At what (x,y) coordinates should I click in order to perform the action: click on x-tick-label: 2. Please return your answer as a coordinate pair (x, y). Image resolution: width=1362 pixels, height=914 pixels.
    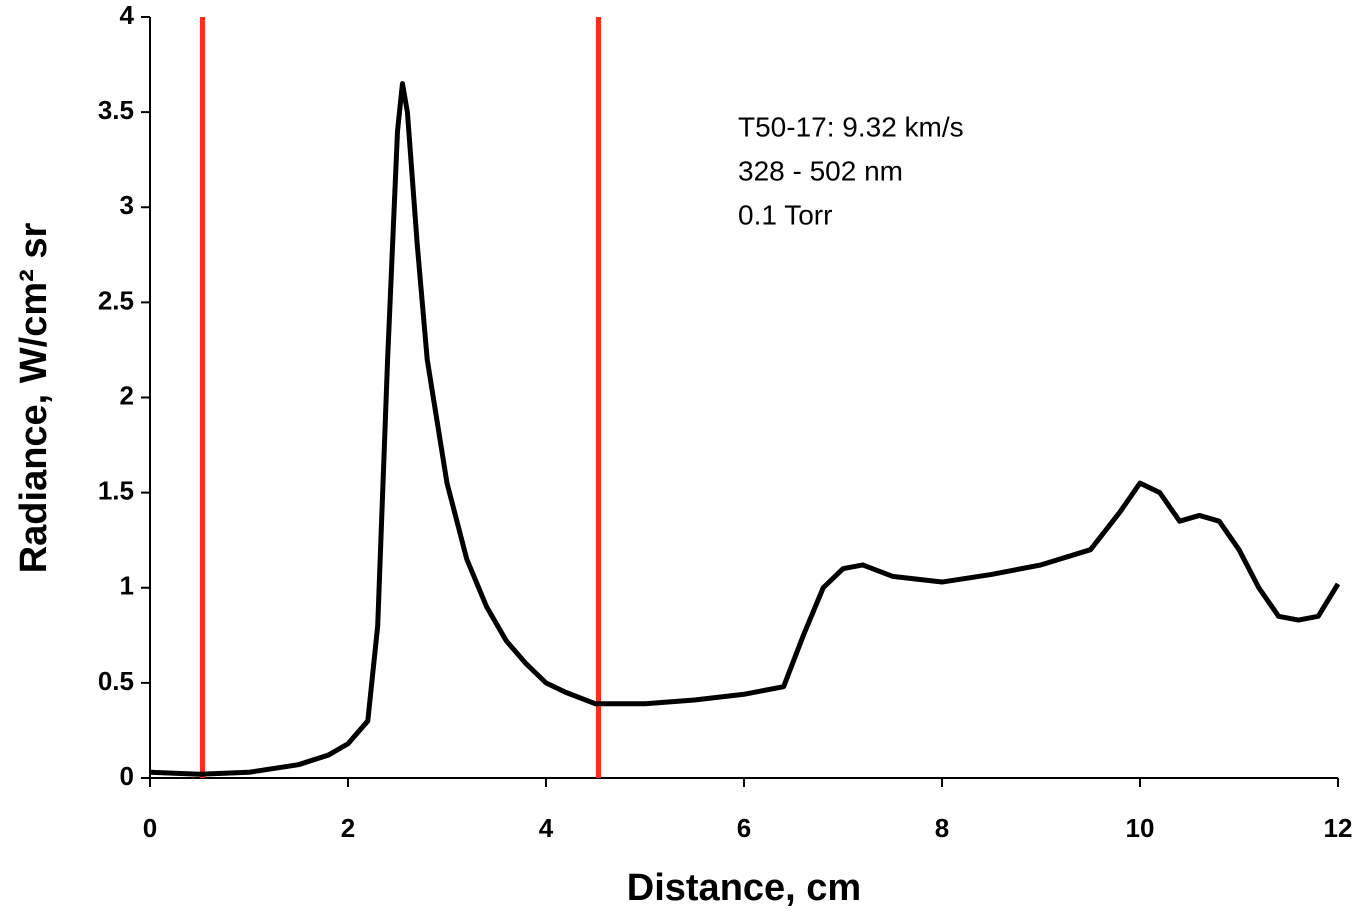
    Looking at the image, I should click on (348, 828).